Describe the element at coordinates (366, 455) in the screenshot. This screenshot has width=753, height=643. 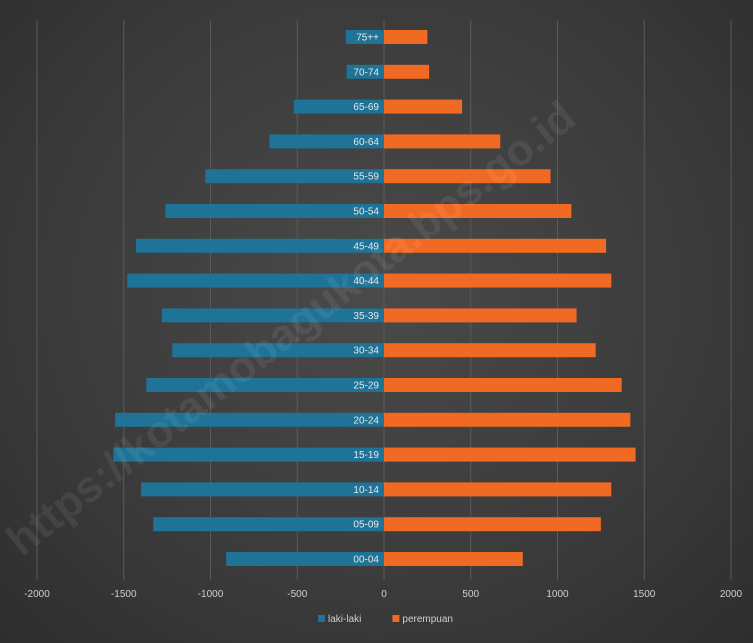
I see `category-label: 15-19` at that location.